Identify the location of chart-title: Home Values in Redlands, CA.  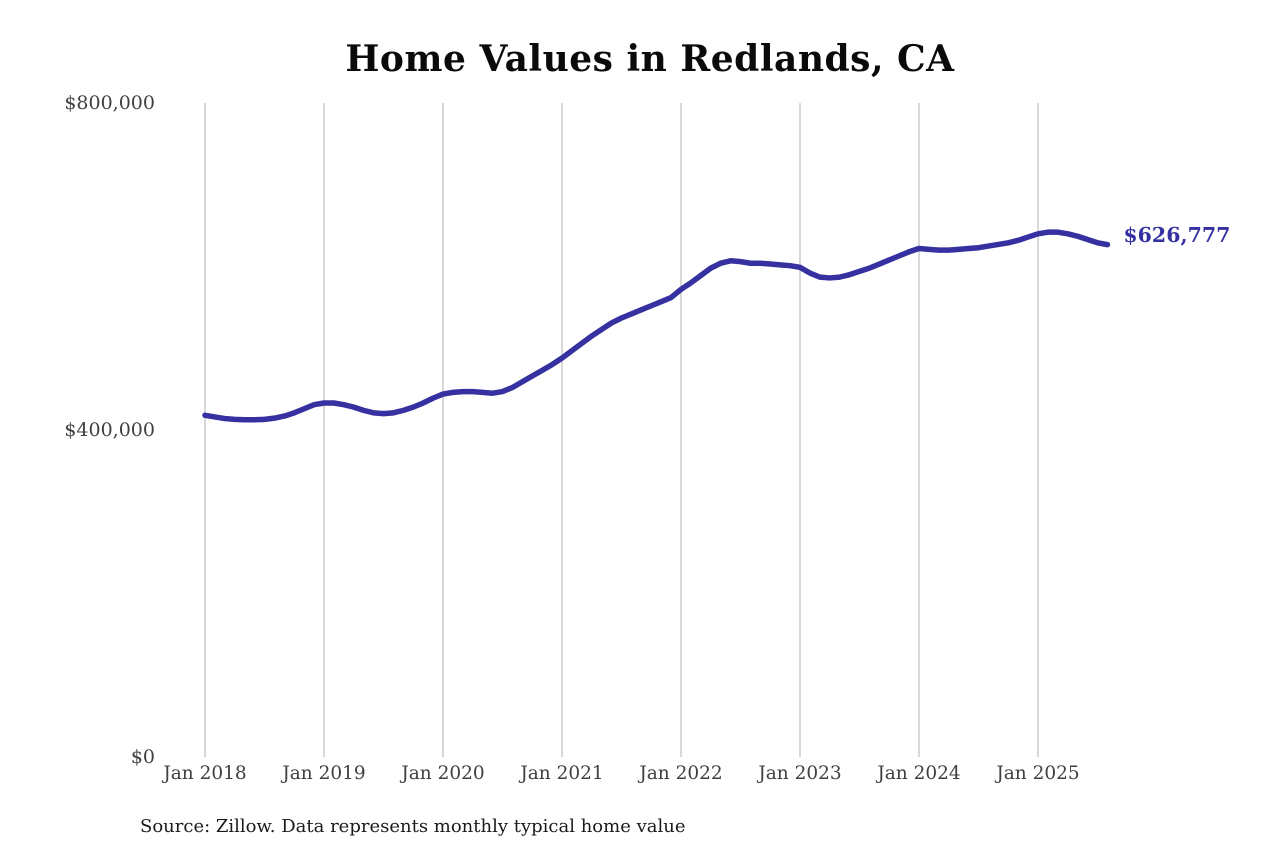
(650, 59).